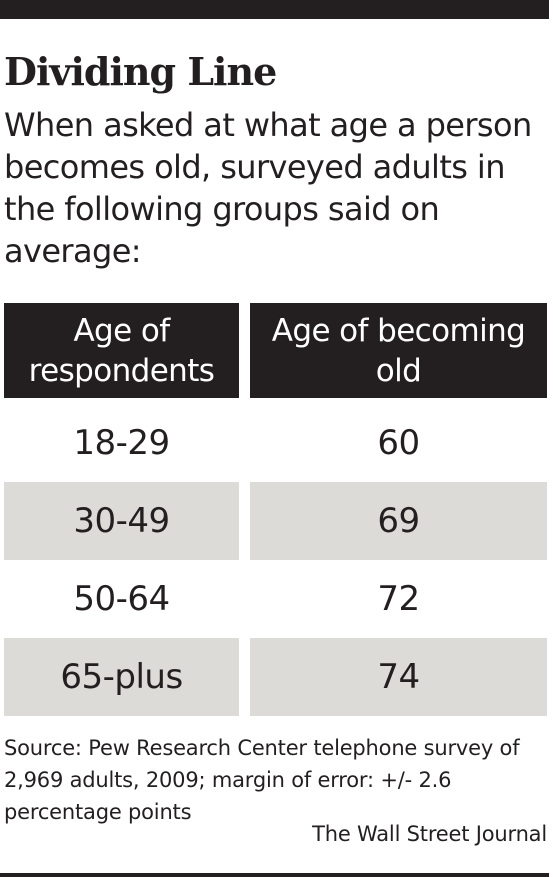 This screenshot has width=553, height=877. What do you see at coordinates (398, 350) in the screenshot?
I see `column-header-age-of-becoming-old: Age of becoming old` at bounding box center [398, 350].